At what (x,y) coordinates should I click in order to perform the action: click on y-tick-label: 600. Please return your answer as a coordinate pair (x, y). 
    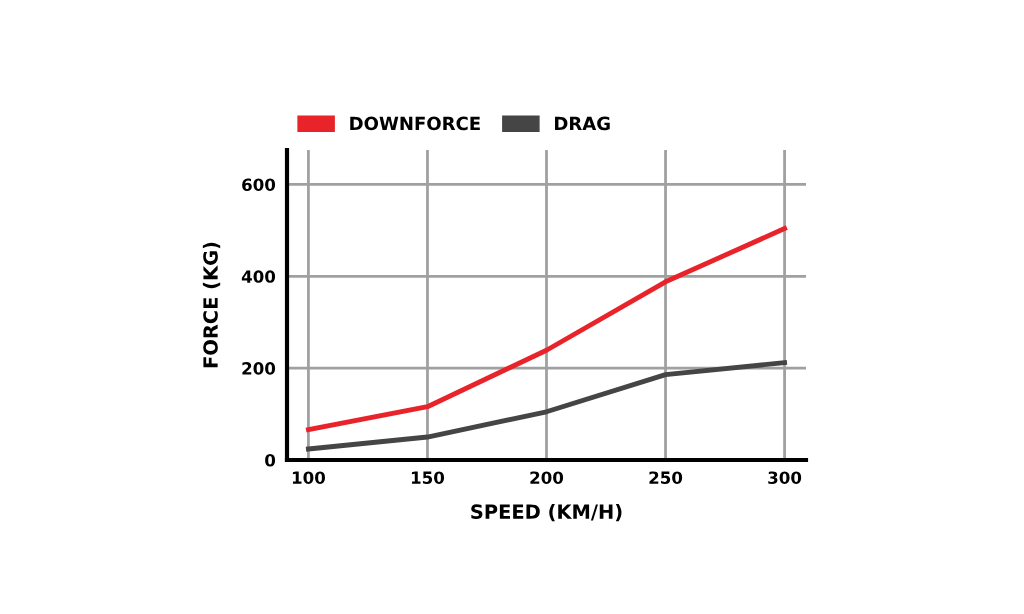
    Looking at the image, I should click on (259, 185).